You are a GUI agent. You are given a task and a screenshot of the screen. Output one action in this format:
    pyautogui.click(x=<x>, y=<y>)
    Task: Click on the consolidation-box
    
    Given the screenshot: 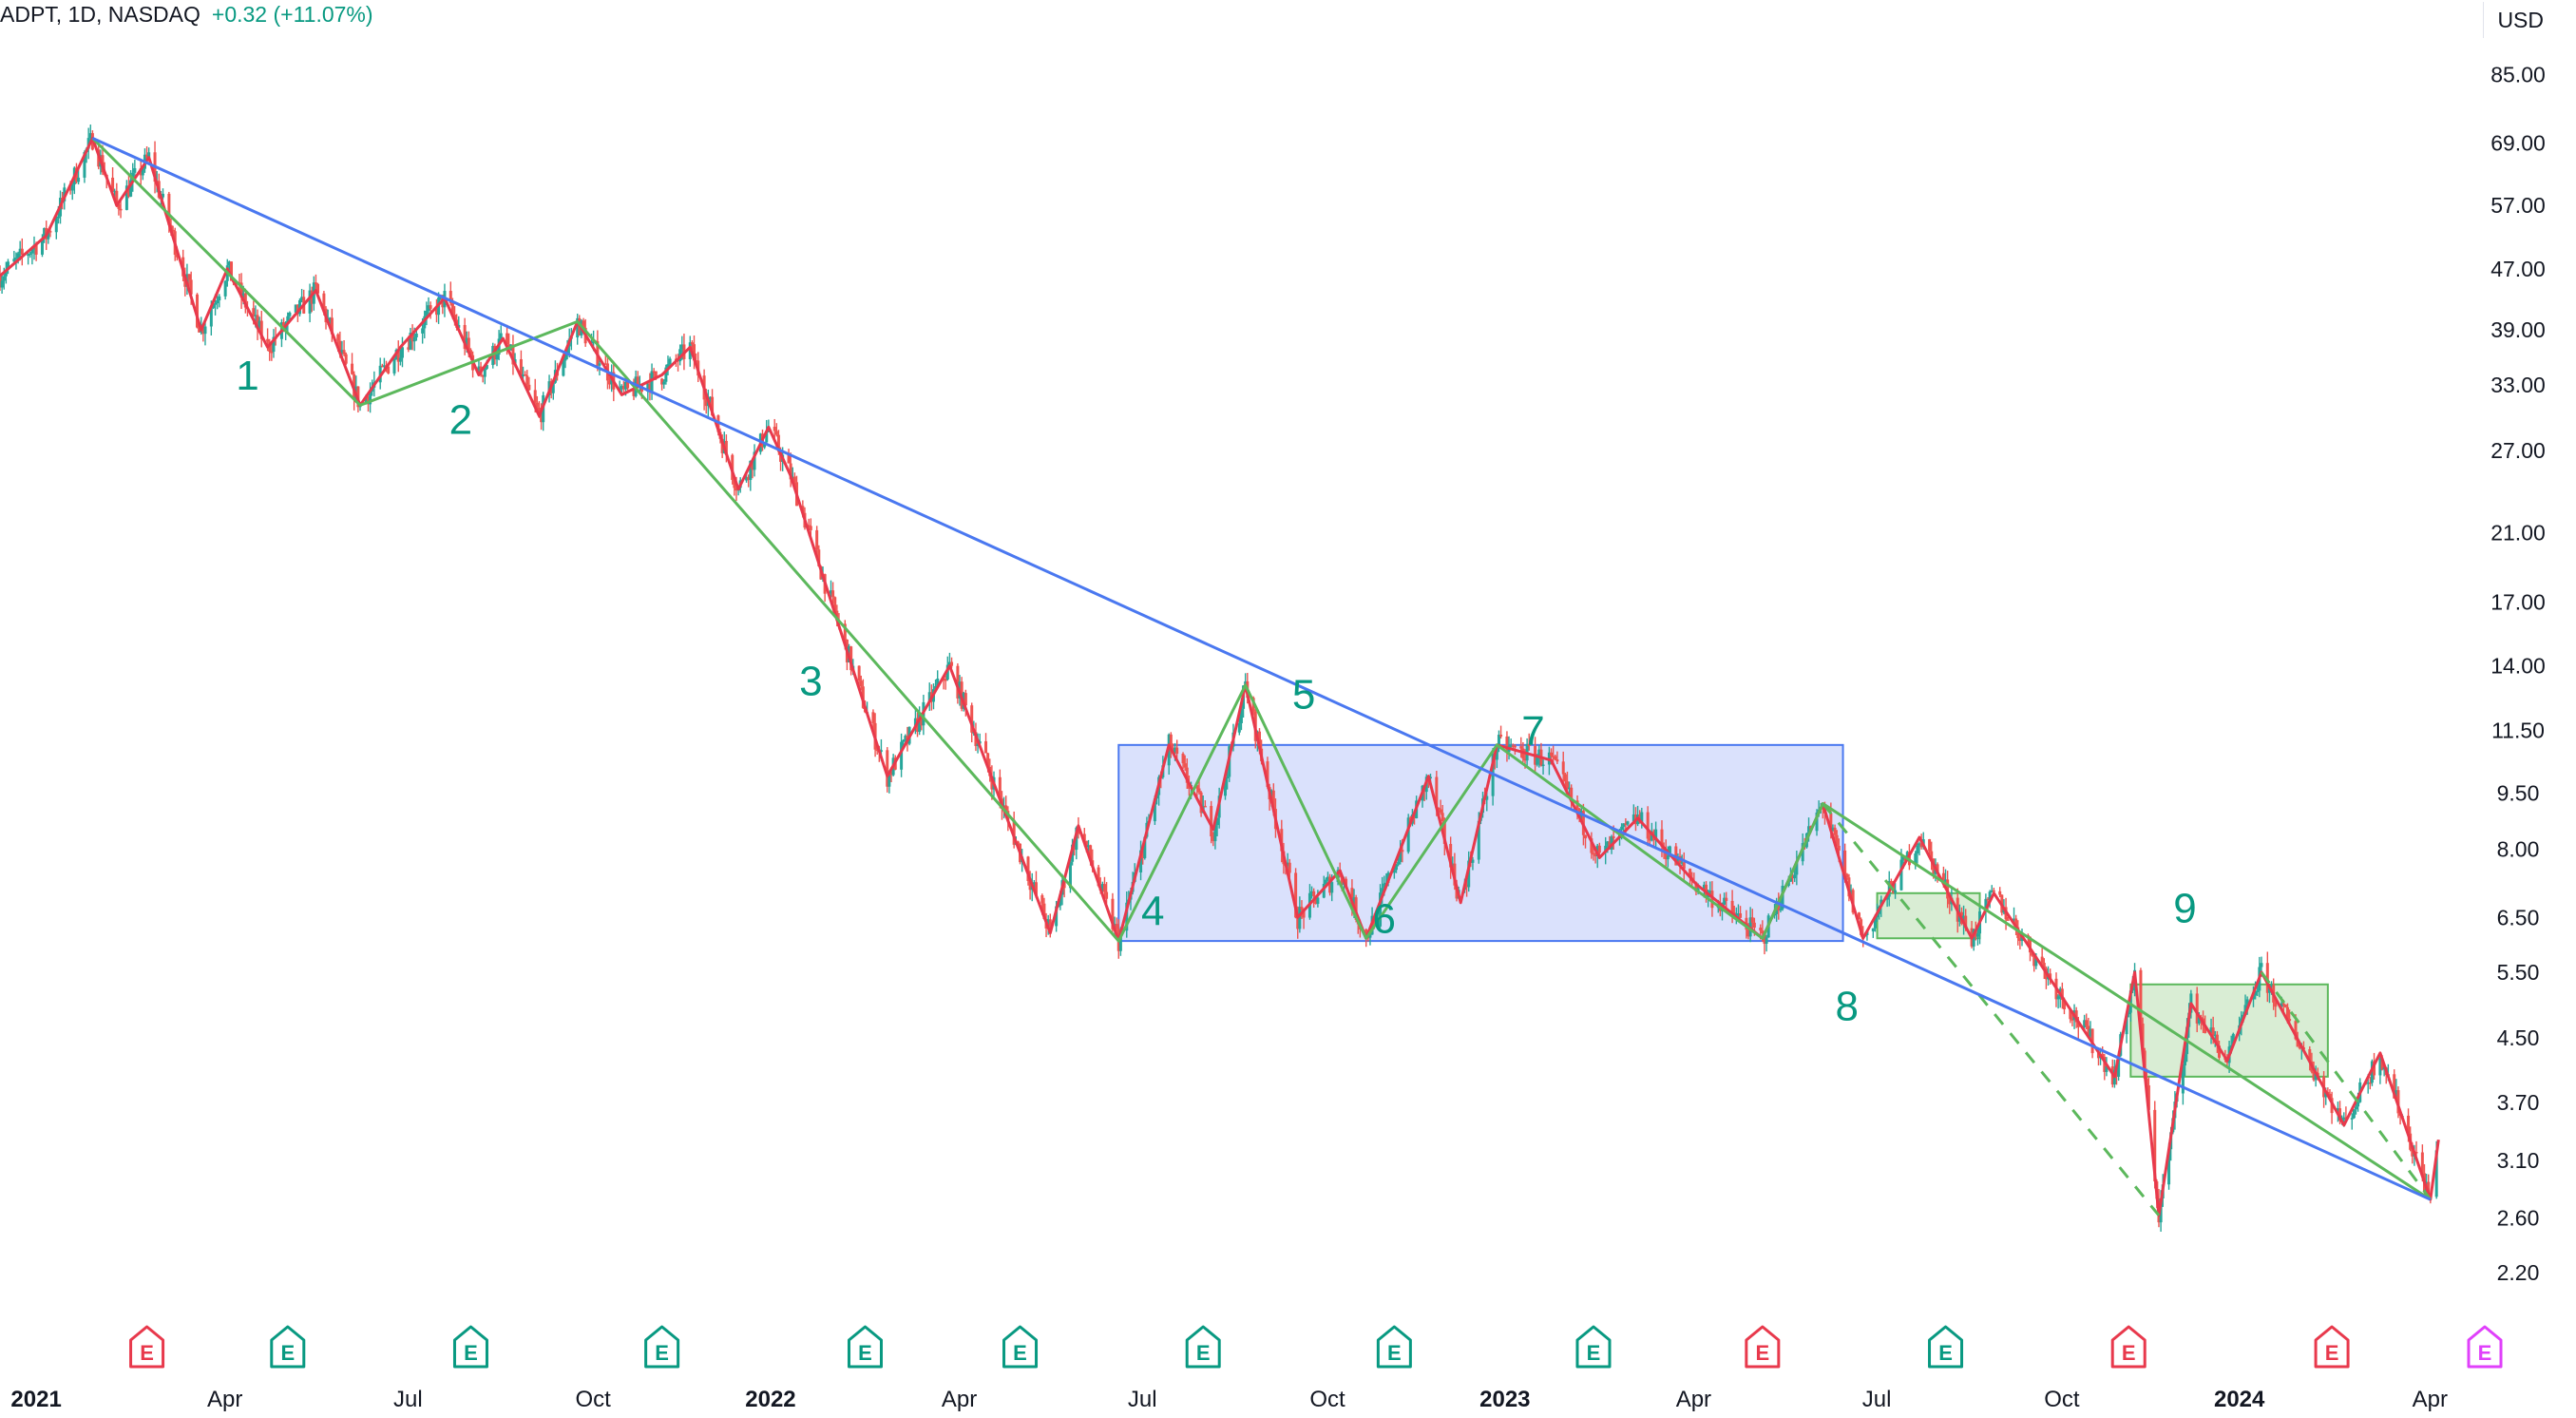 What is the action you would take?
    pyautogui.click(x=1928, y=915)
    